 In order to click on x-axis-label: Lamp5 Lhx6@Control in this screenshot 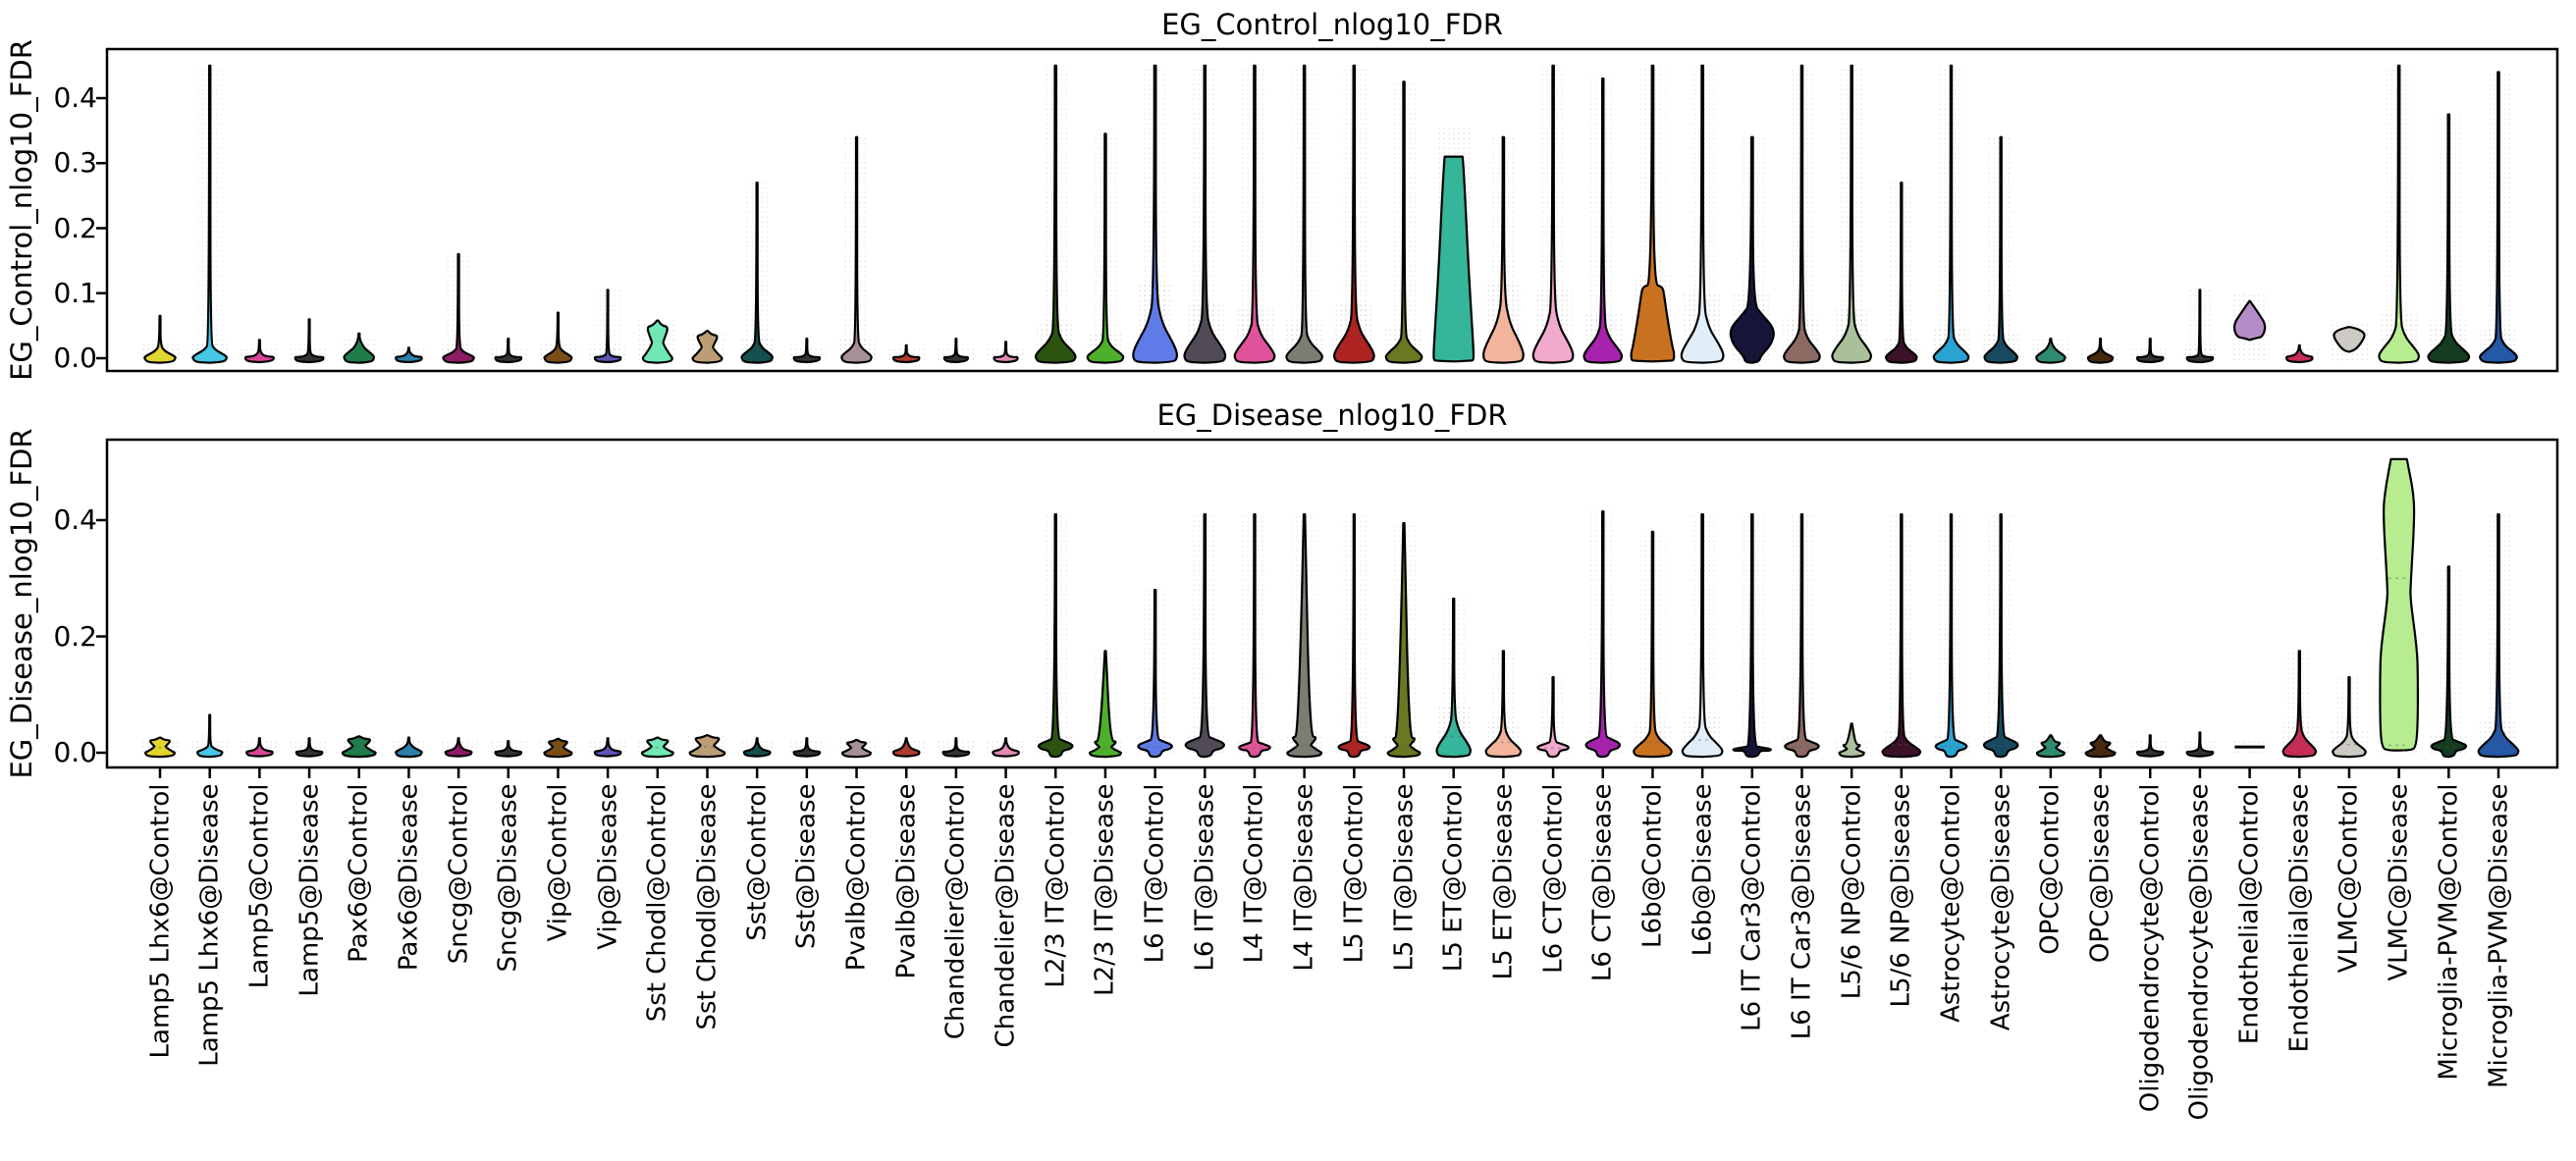, I will do `click(160, 921)`.